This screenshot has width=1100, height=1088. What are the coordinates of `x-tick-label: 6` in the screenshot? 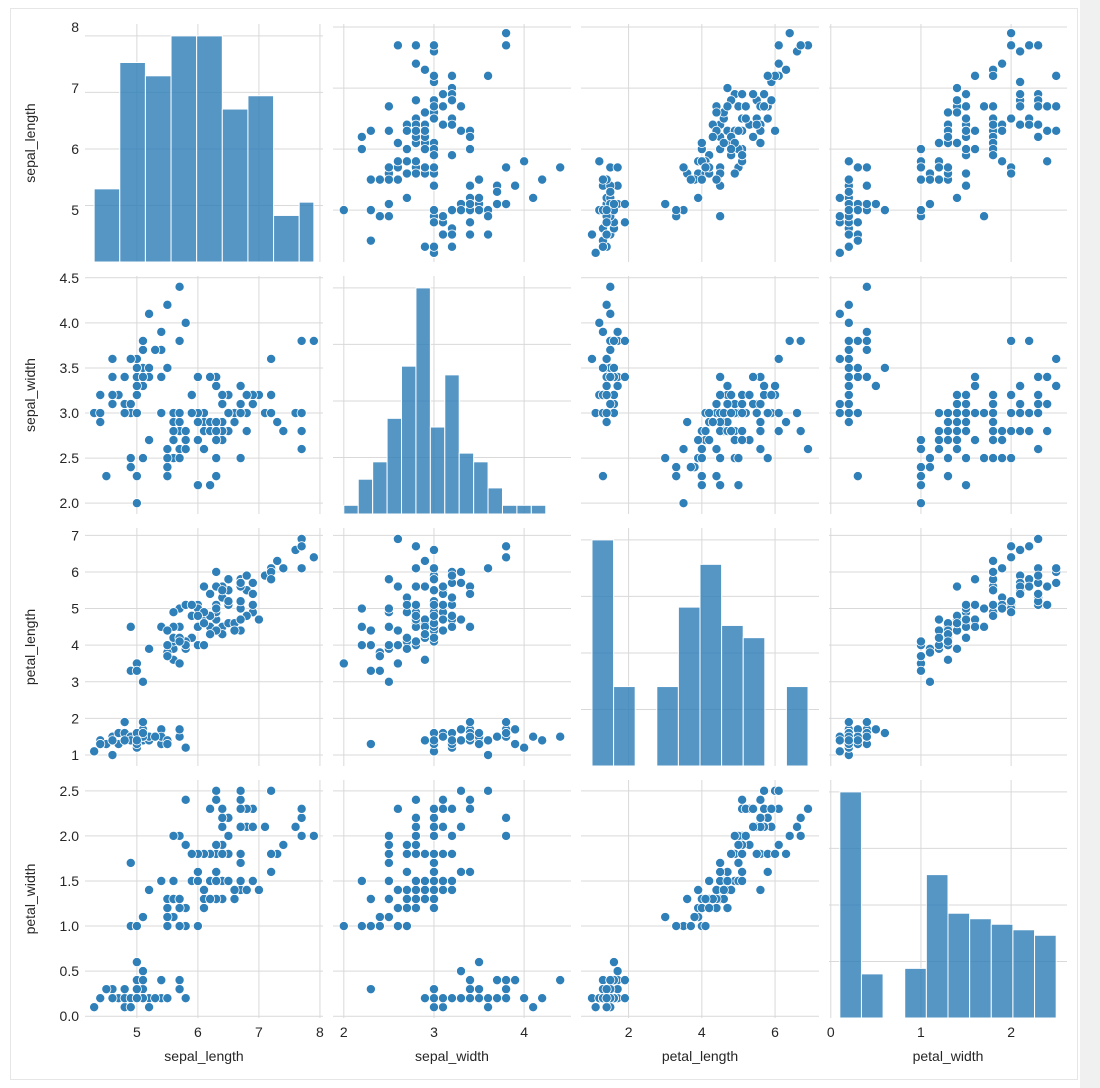 It's located at (198, 1032).